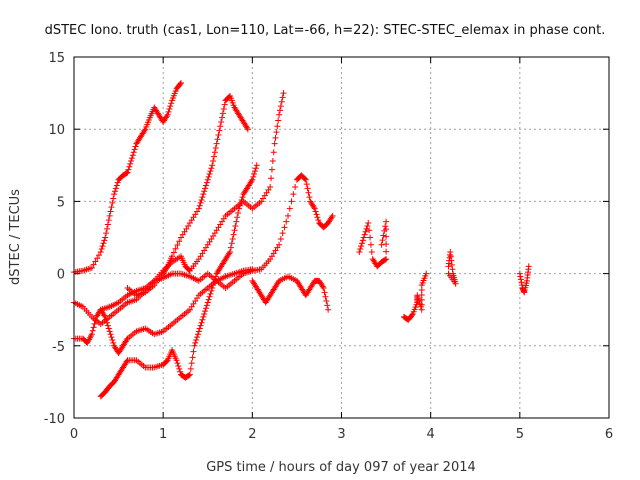 This screenshot has width=640, height=480. What do you see at coordinates (341, 467) in the screenshot?
I see `x-axis-label: GPS time / hours of day 097 of year 2014` at bounding box center [341, 467].